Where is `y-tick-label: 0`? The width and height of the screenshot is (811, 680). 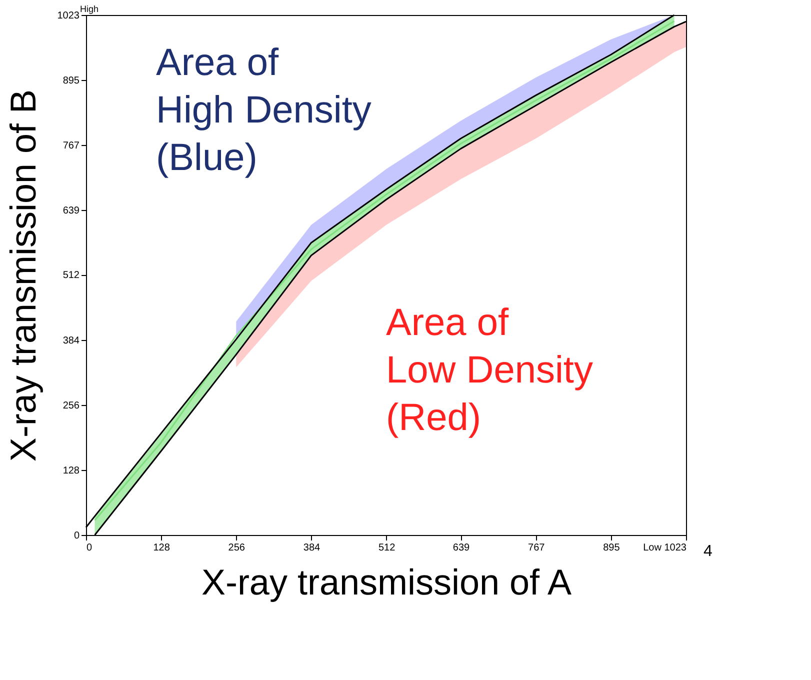
y-tick-label: 0 is located at coordinates (77, 536).